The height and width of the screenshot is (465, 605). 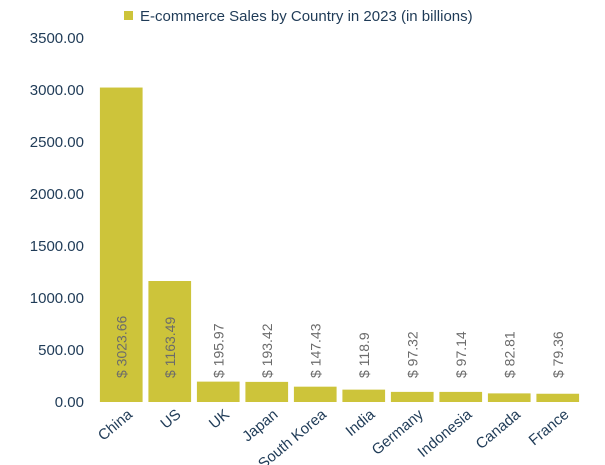 What do you see at coordinates (315, 350) in the screenshot?
I see `data-label: $ 147.43` at bounding box center [315, 350].